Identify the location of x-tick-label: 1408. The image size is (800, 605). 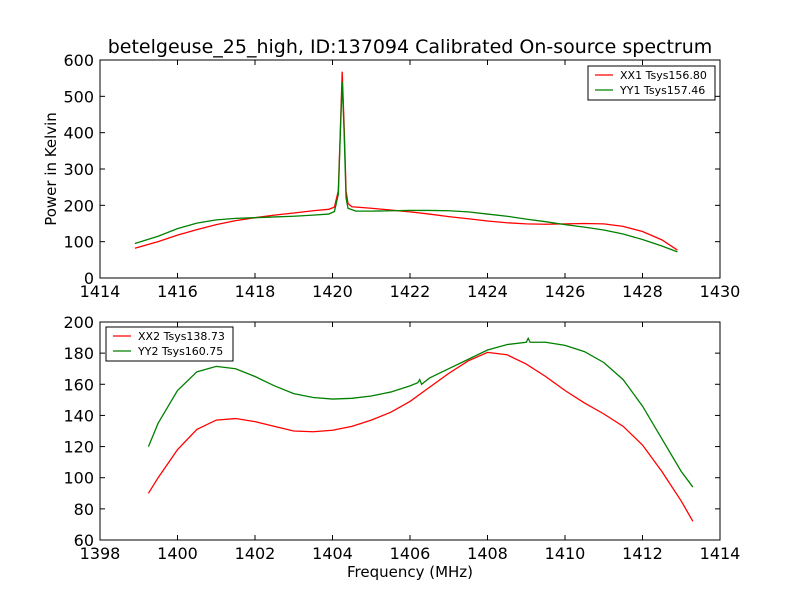
(487, 553).